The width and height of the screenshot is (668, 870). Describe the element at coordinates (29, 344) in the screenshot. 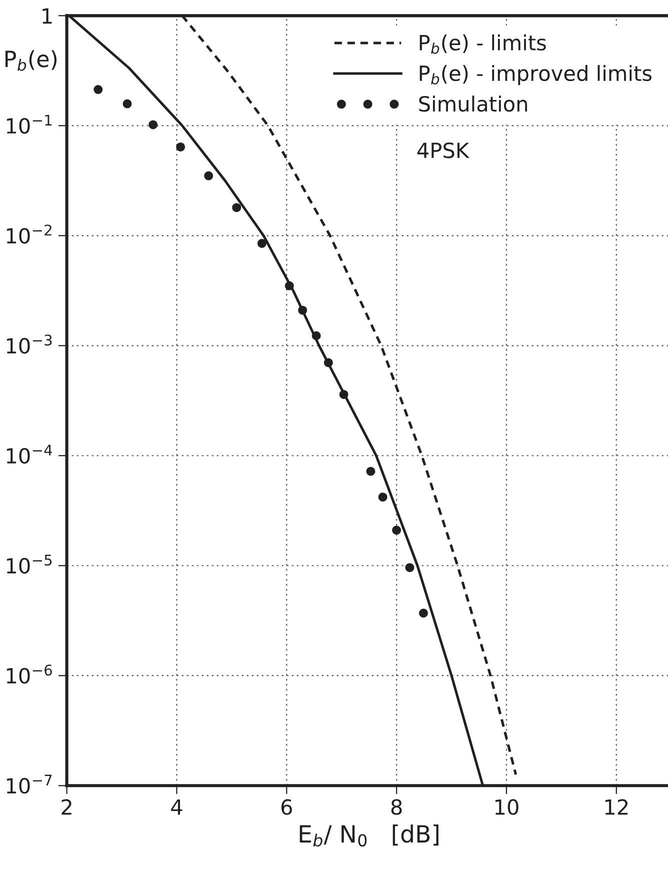

I see `y-tick-label: 10$^{−3}$` at that location.